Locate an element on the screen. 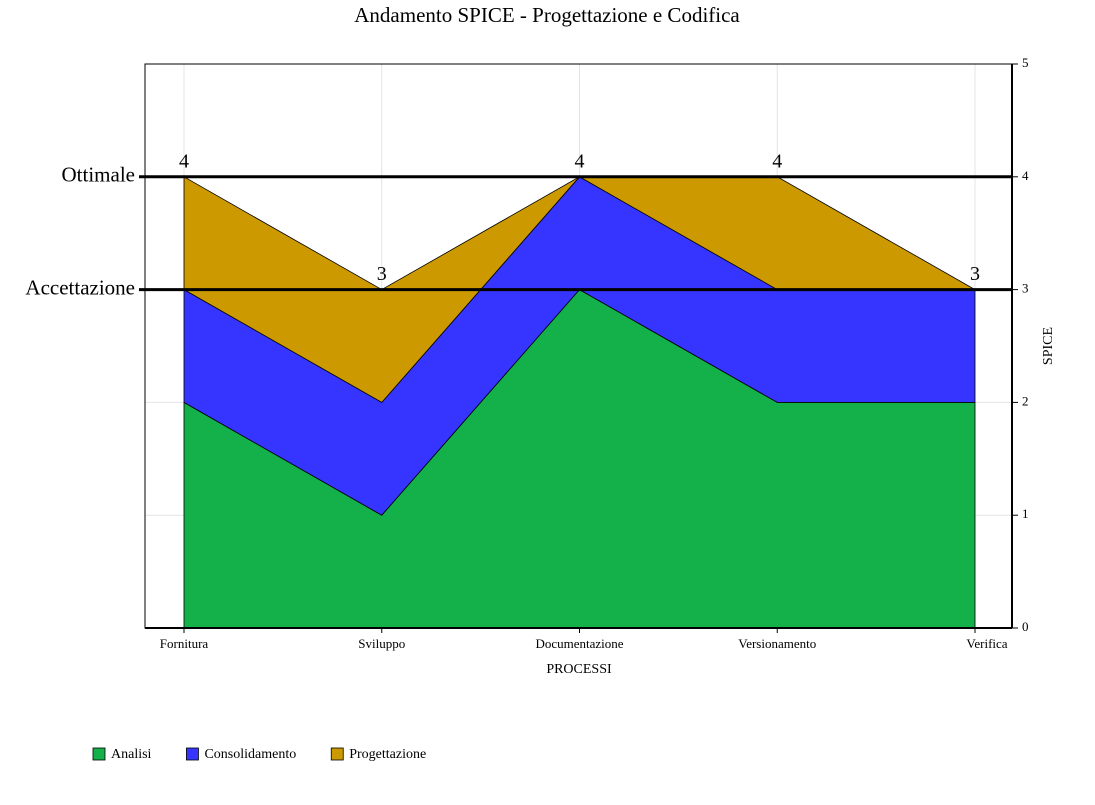 This screenshot has width=1095, height=805. x-tick-label: Verifica is located at coordinates (986, 643).